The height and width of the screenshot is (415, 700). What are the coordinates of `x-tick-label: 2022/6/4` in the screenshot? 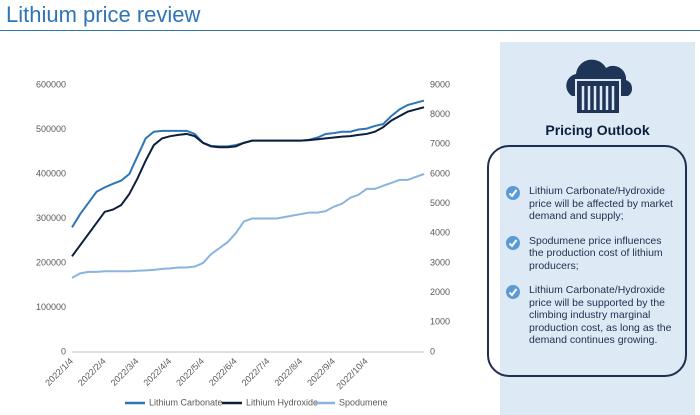 It's located at (223, 372).